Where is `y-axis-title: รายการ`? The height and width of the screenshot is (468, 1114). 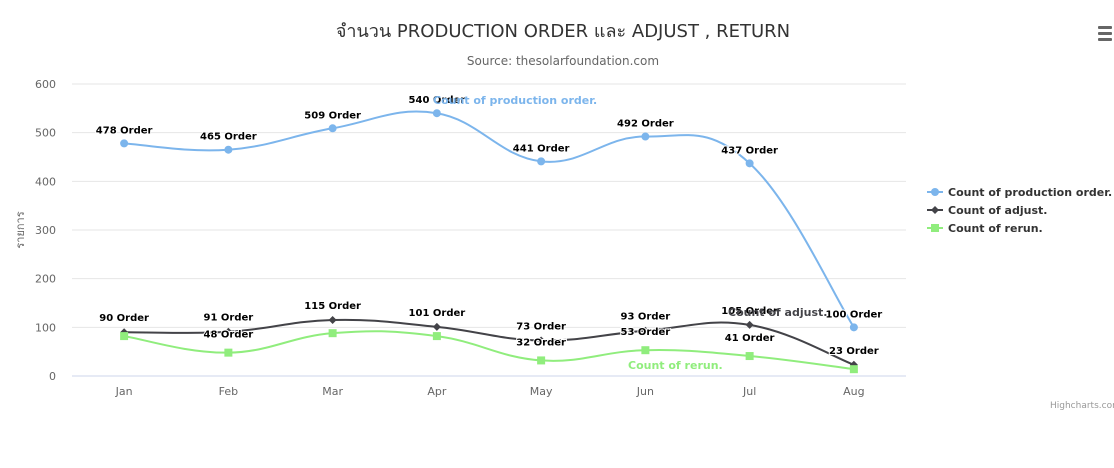
y-axis-title: รายการ is located at coordinates (20, 229).